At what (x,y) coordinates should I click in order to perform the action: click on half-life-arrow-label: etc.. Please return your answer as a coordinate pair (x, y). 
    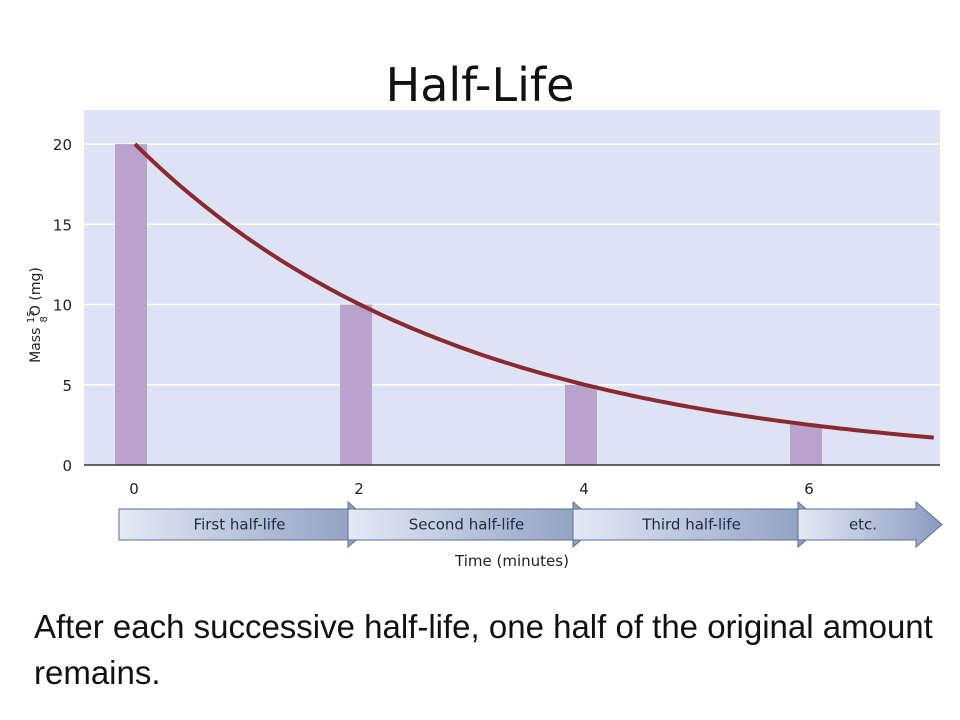
    Looking at the image, I should click on (863, 525).